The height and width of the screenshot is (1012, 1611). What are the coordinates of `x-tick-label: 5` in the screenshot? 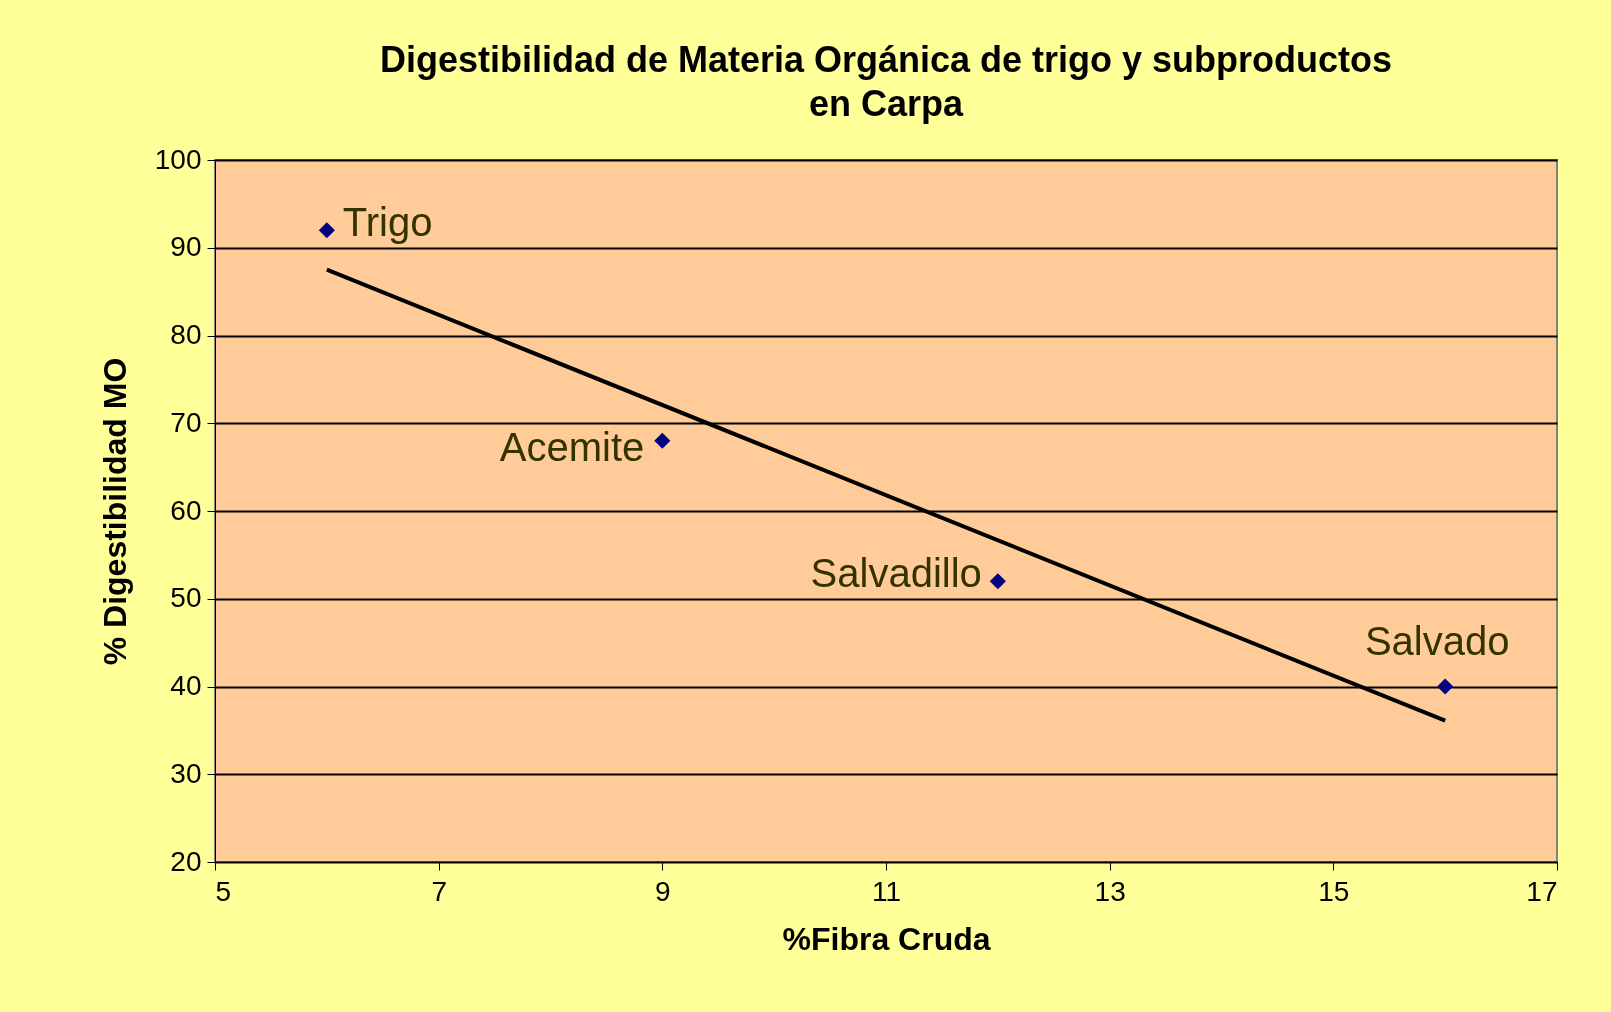 It's located at (223, 891).